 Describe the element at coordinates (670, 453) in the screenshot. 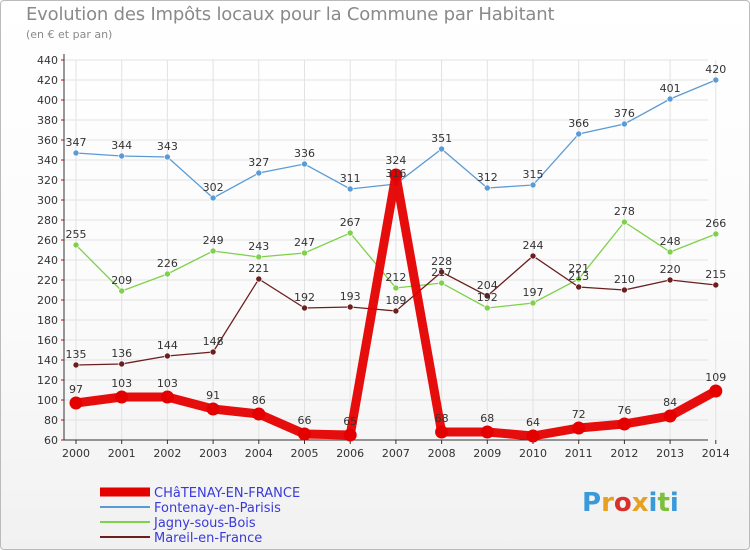

I see `x-tick-label: 2013` at that location.